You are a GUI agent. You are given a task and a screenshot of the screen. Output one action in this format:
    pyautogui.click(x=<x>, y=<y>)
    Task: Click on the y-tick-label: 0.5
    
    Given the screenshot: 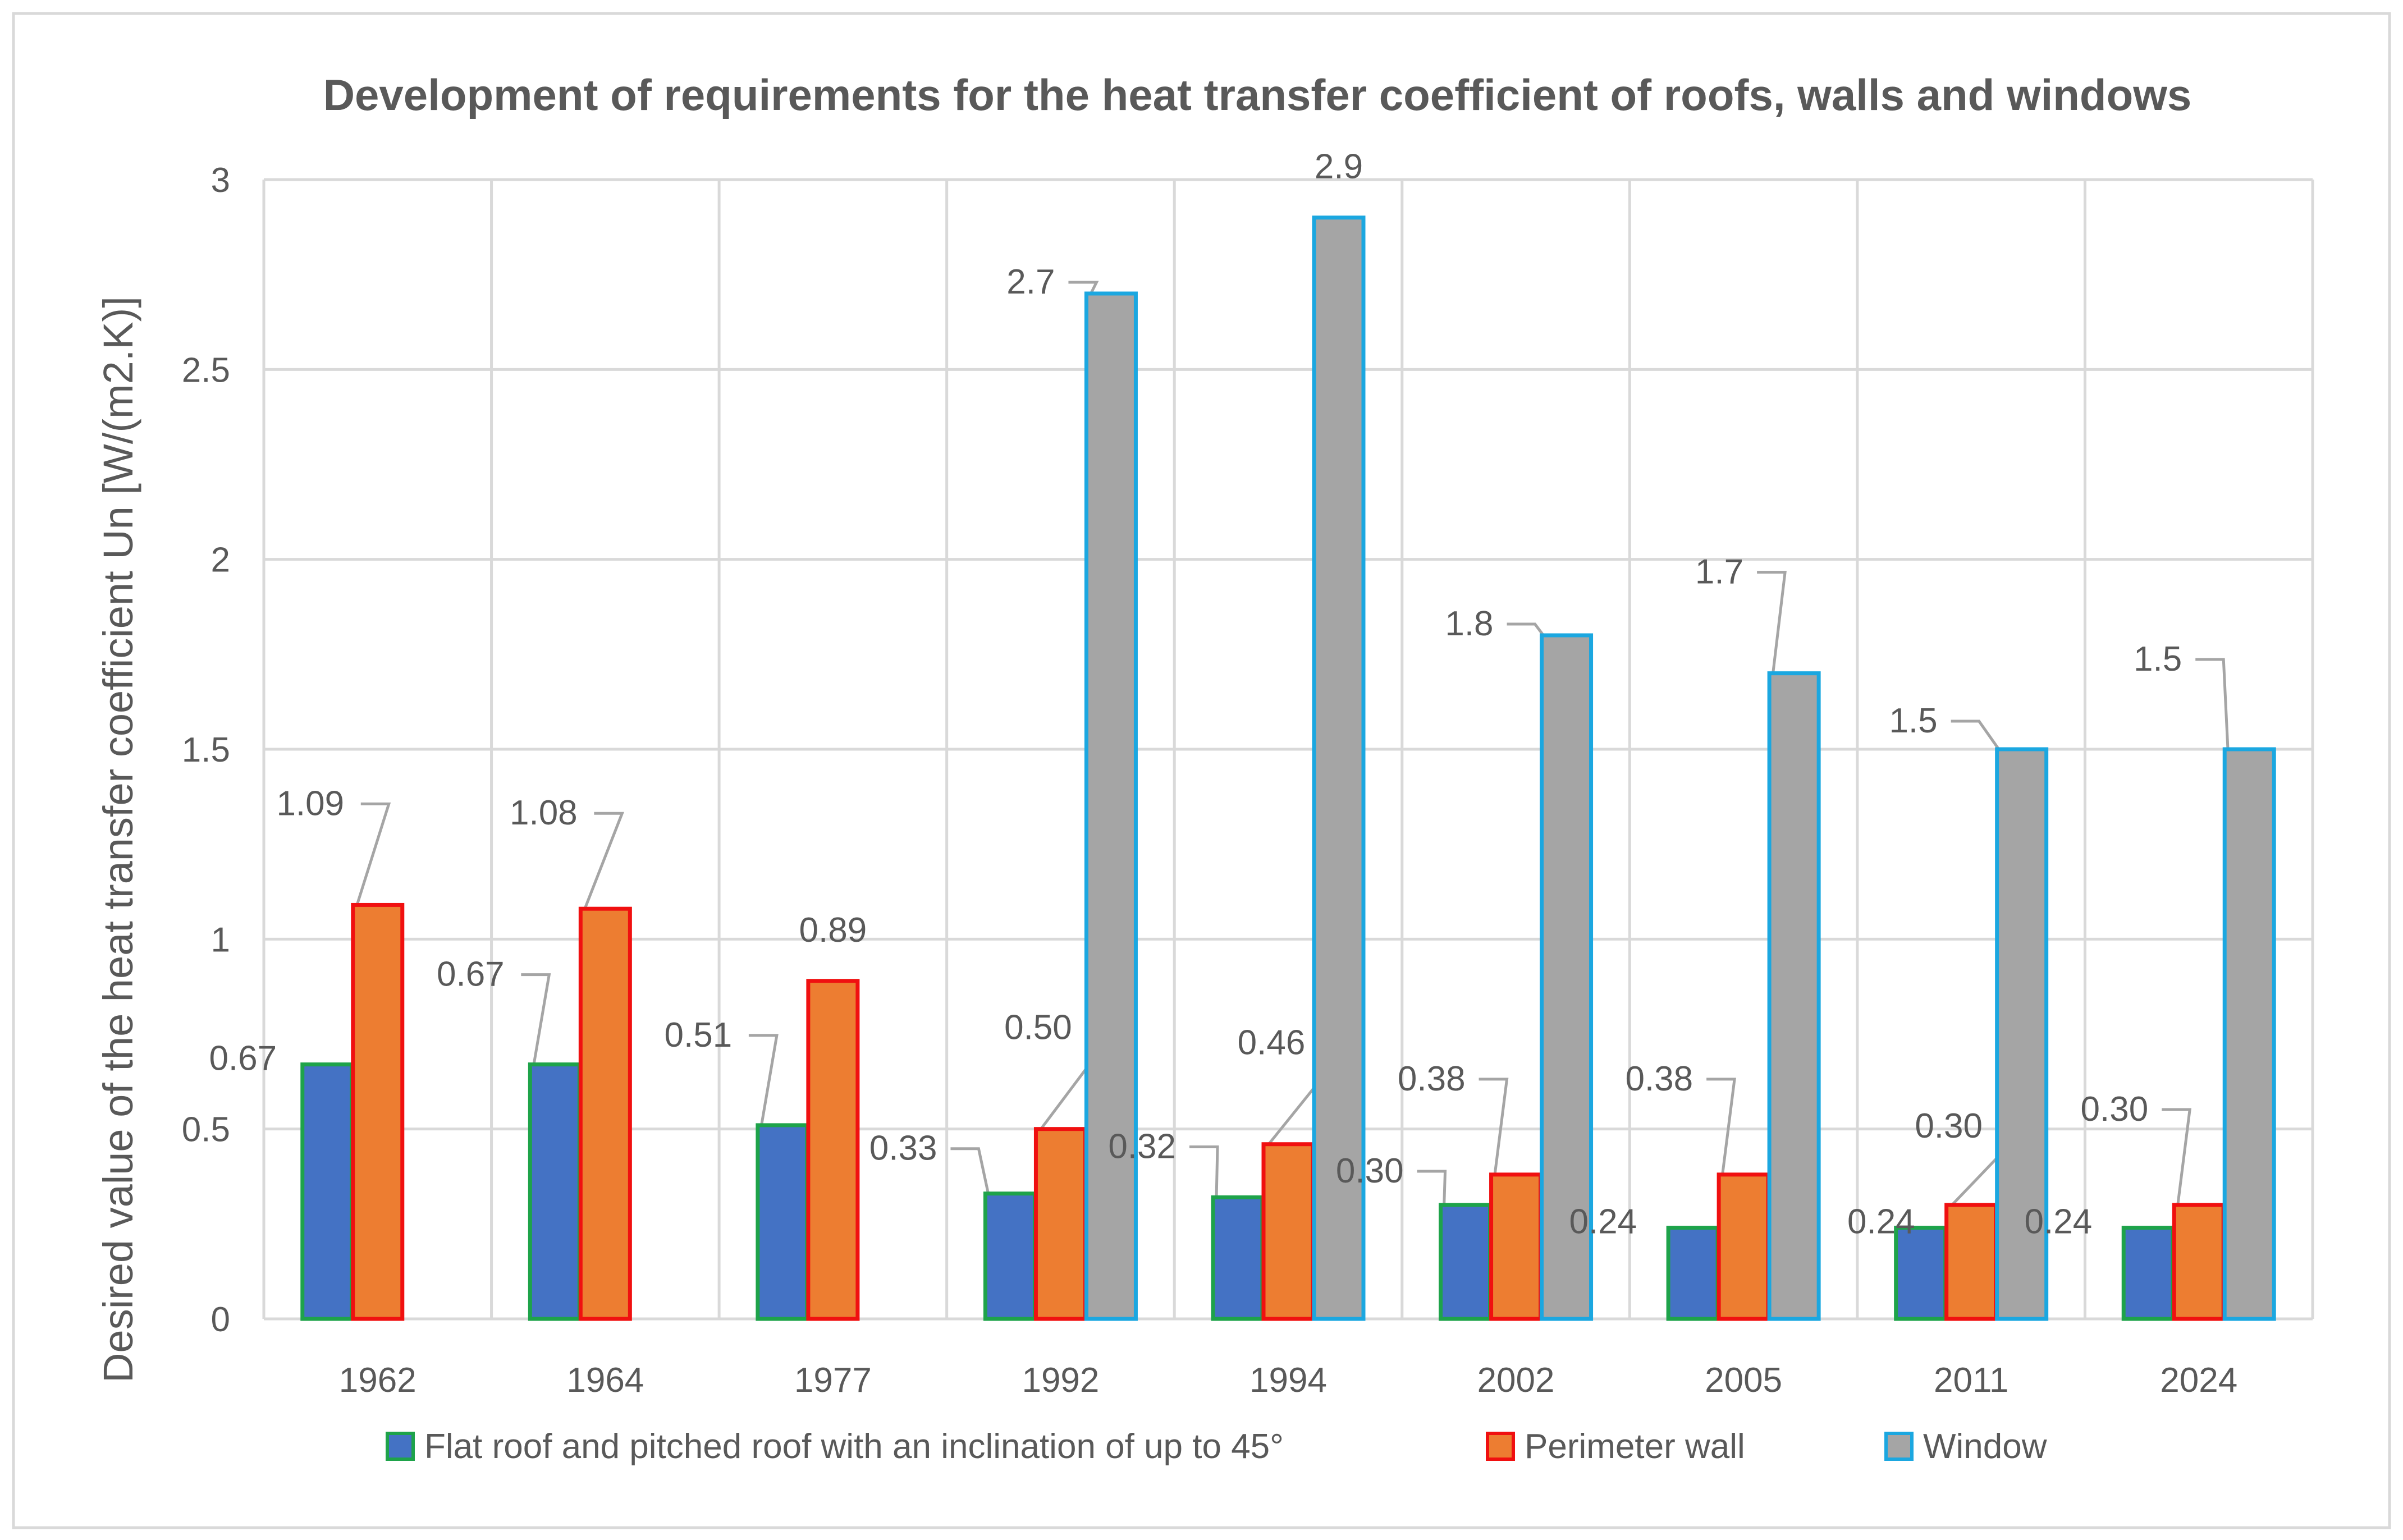 What is the action you would take?
    pyautogui.click(x=206, y=1130)
    